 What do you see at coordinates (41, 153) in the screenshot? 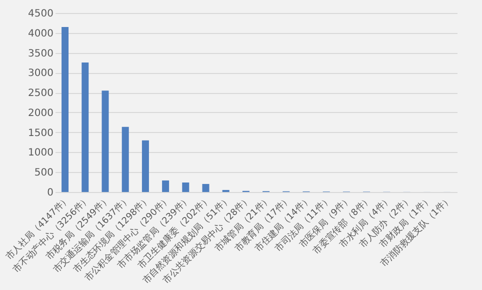
I see `y-tick-label: 1000` at bounding box center [41, 153].